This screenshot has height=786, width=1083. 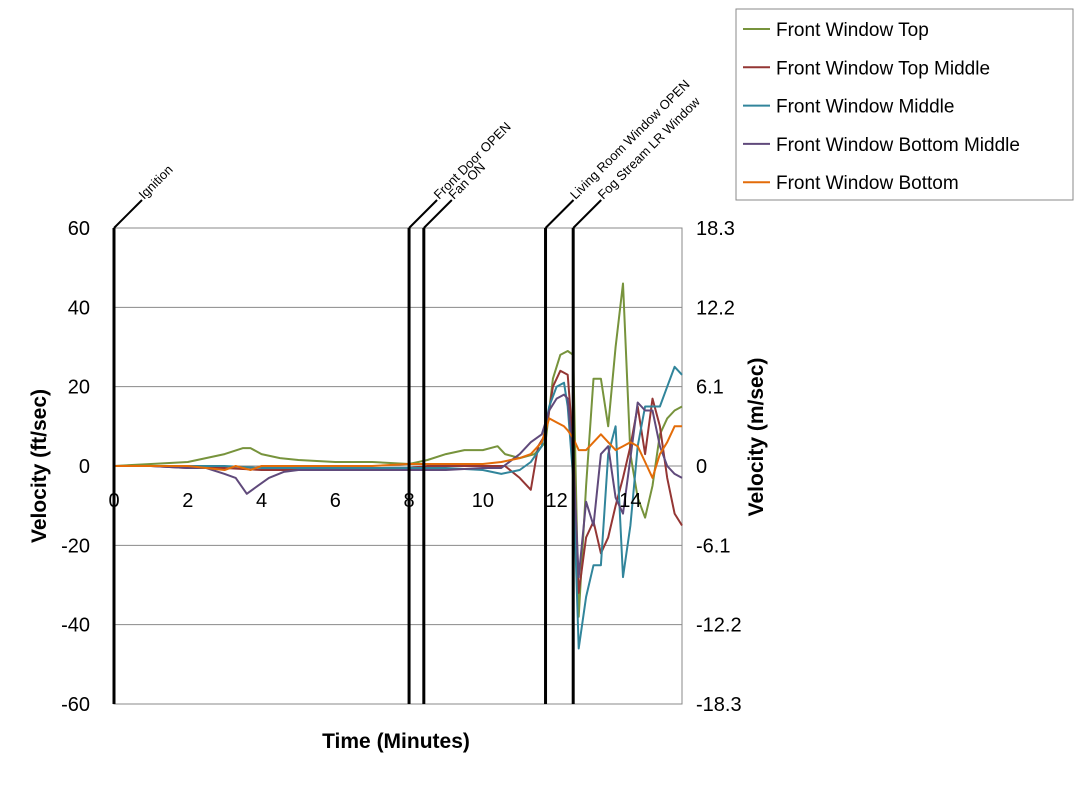 What do you see at coordinates (75, 546) in the screenshot?
I see `y-tick-label: -20` at bounding box center [75, 546].